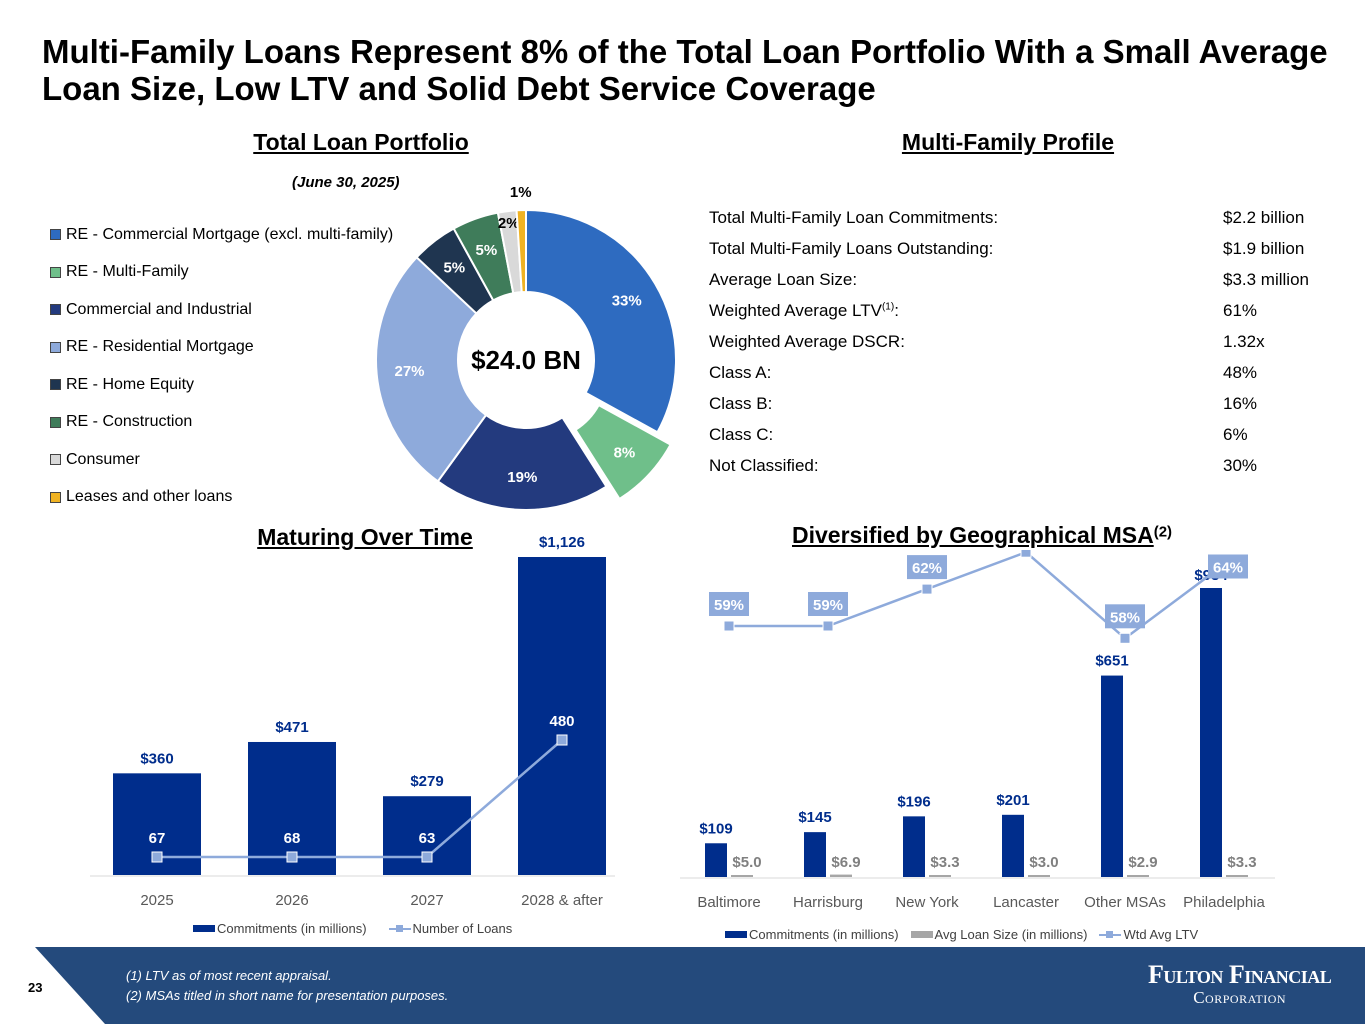 This screenshot has width=1365, height=1024. Describe the element at coordinates (1240, 465) in the screenshot. I see `profile-value: 30%` at that location.